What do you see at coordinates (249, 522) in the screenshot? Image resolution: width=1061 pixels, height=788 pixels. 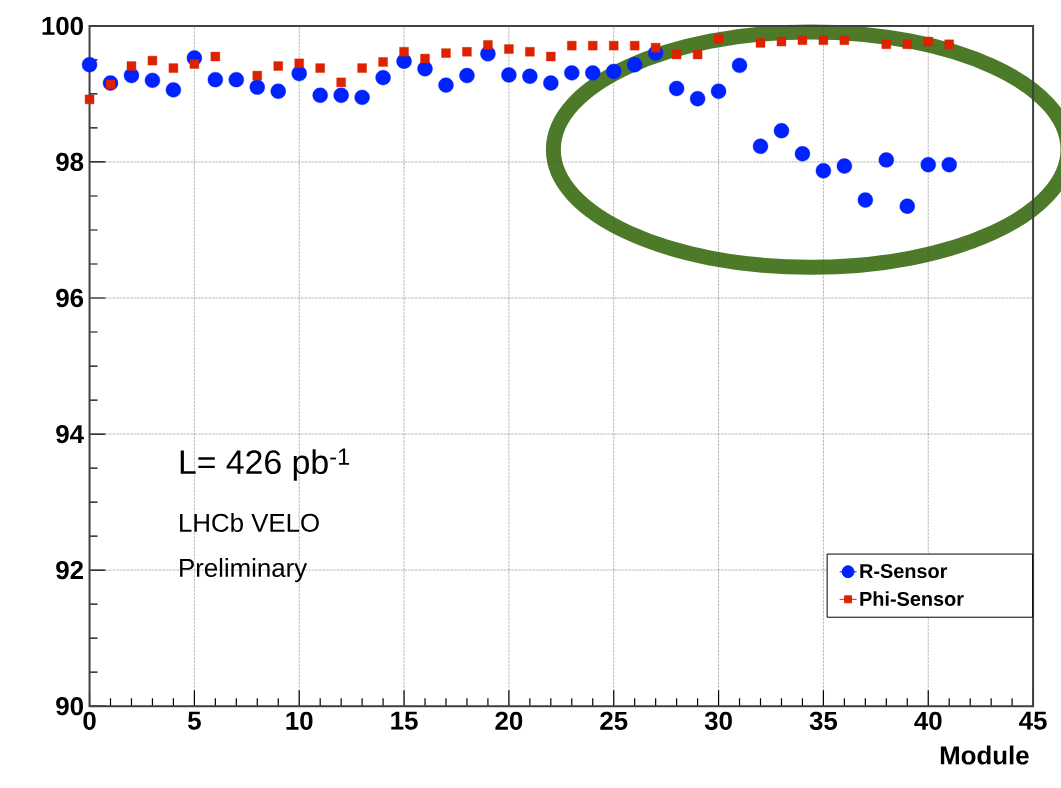 I see `annotation: LHCb VELO` at bounding box center [249, 522].